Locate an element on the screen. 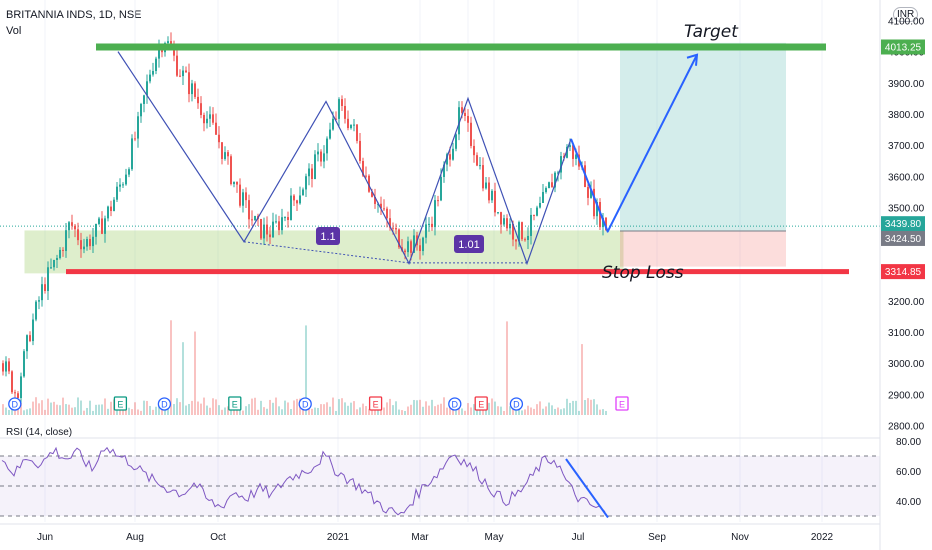 Image resolution: width=932 pixels, height=550 pixels. price-tick-label: 3700.00 is located at coordinates (906, 146).